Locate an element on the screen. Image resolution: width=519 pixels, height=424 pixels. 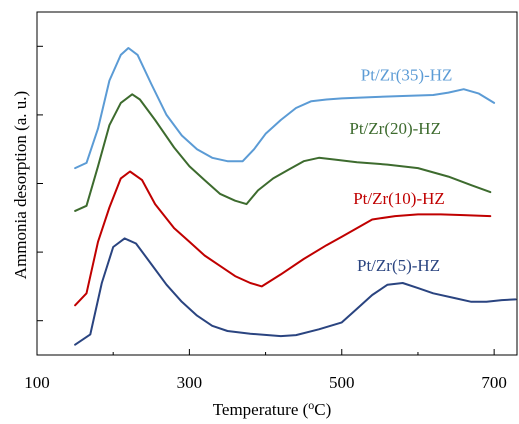
axis-tick-labels: 100 300 500 700 is located at coordinates (265, 382).